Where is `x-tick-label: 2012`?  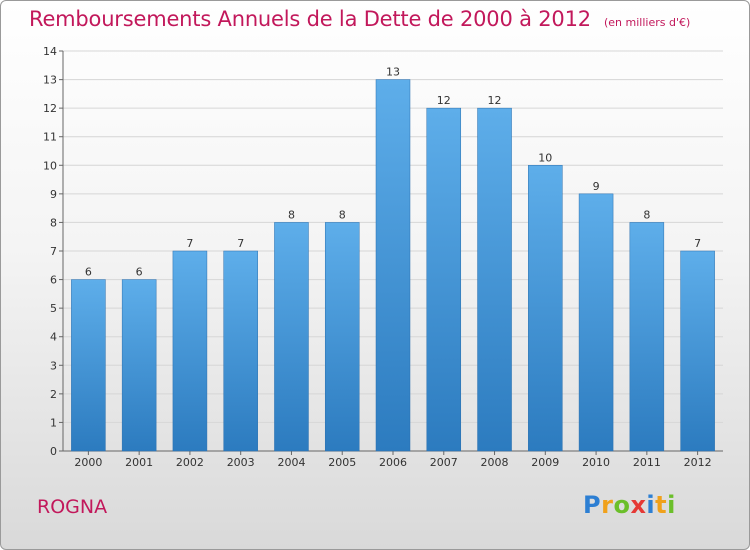
x-tick-label: 2012 is located at coordinates (698, 462).